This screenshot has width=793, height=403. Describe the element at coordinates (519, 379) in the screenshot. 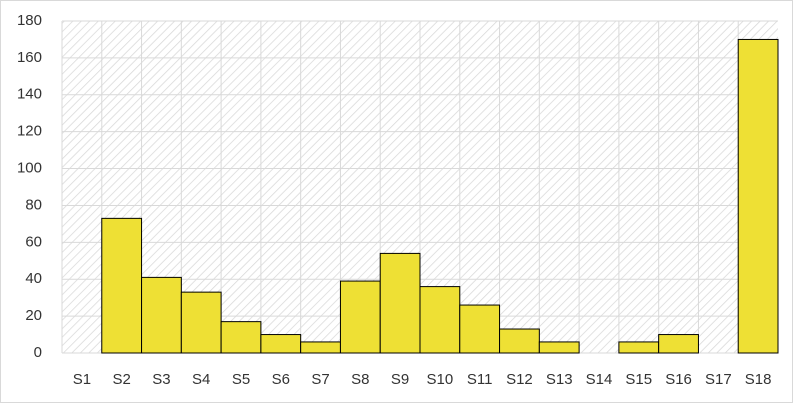

I see `x-tick-label: S12` at that location.